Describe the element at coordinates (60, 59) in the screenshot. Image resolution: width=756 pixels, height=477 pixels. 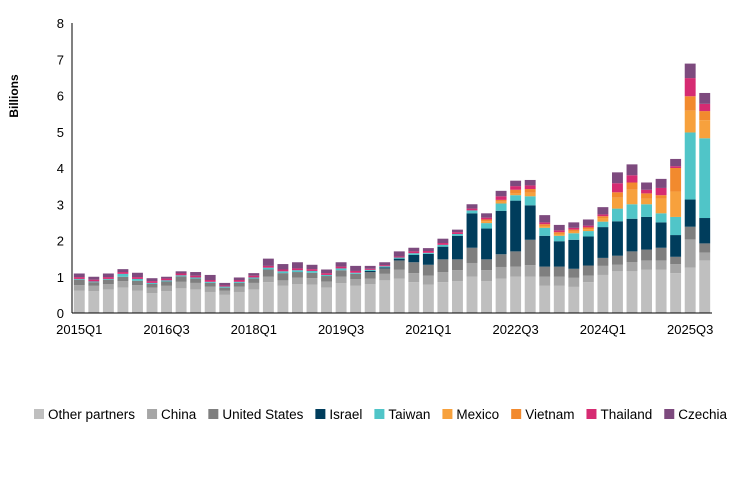
I see `y-tick-label: 7` at that location.